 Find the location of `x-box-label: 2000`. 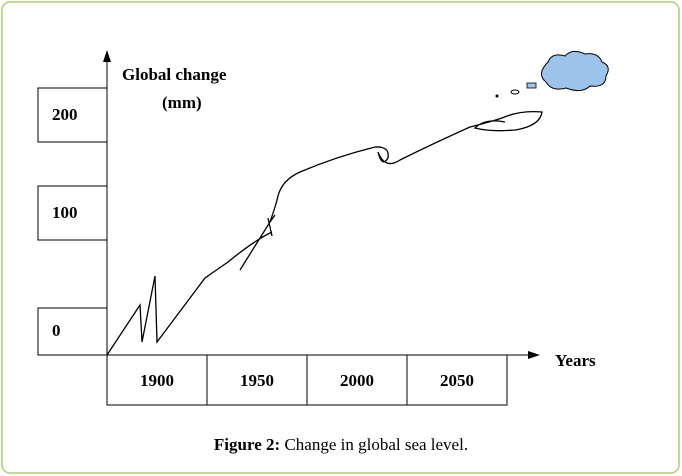

x-box-label: 2000 is located at coordinates (357, 380).